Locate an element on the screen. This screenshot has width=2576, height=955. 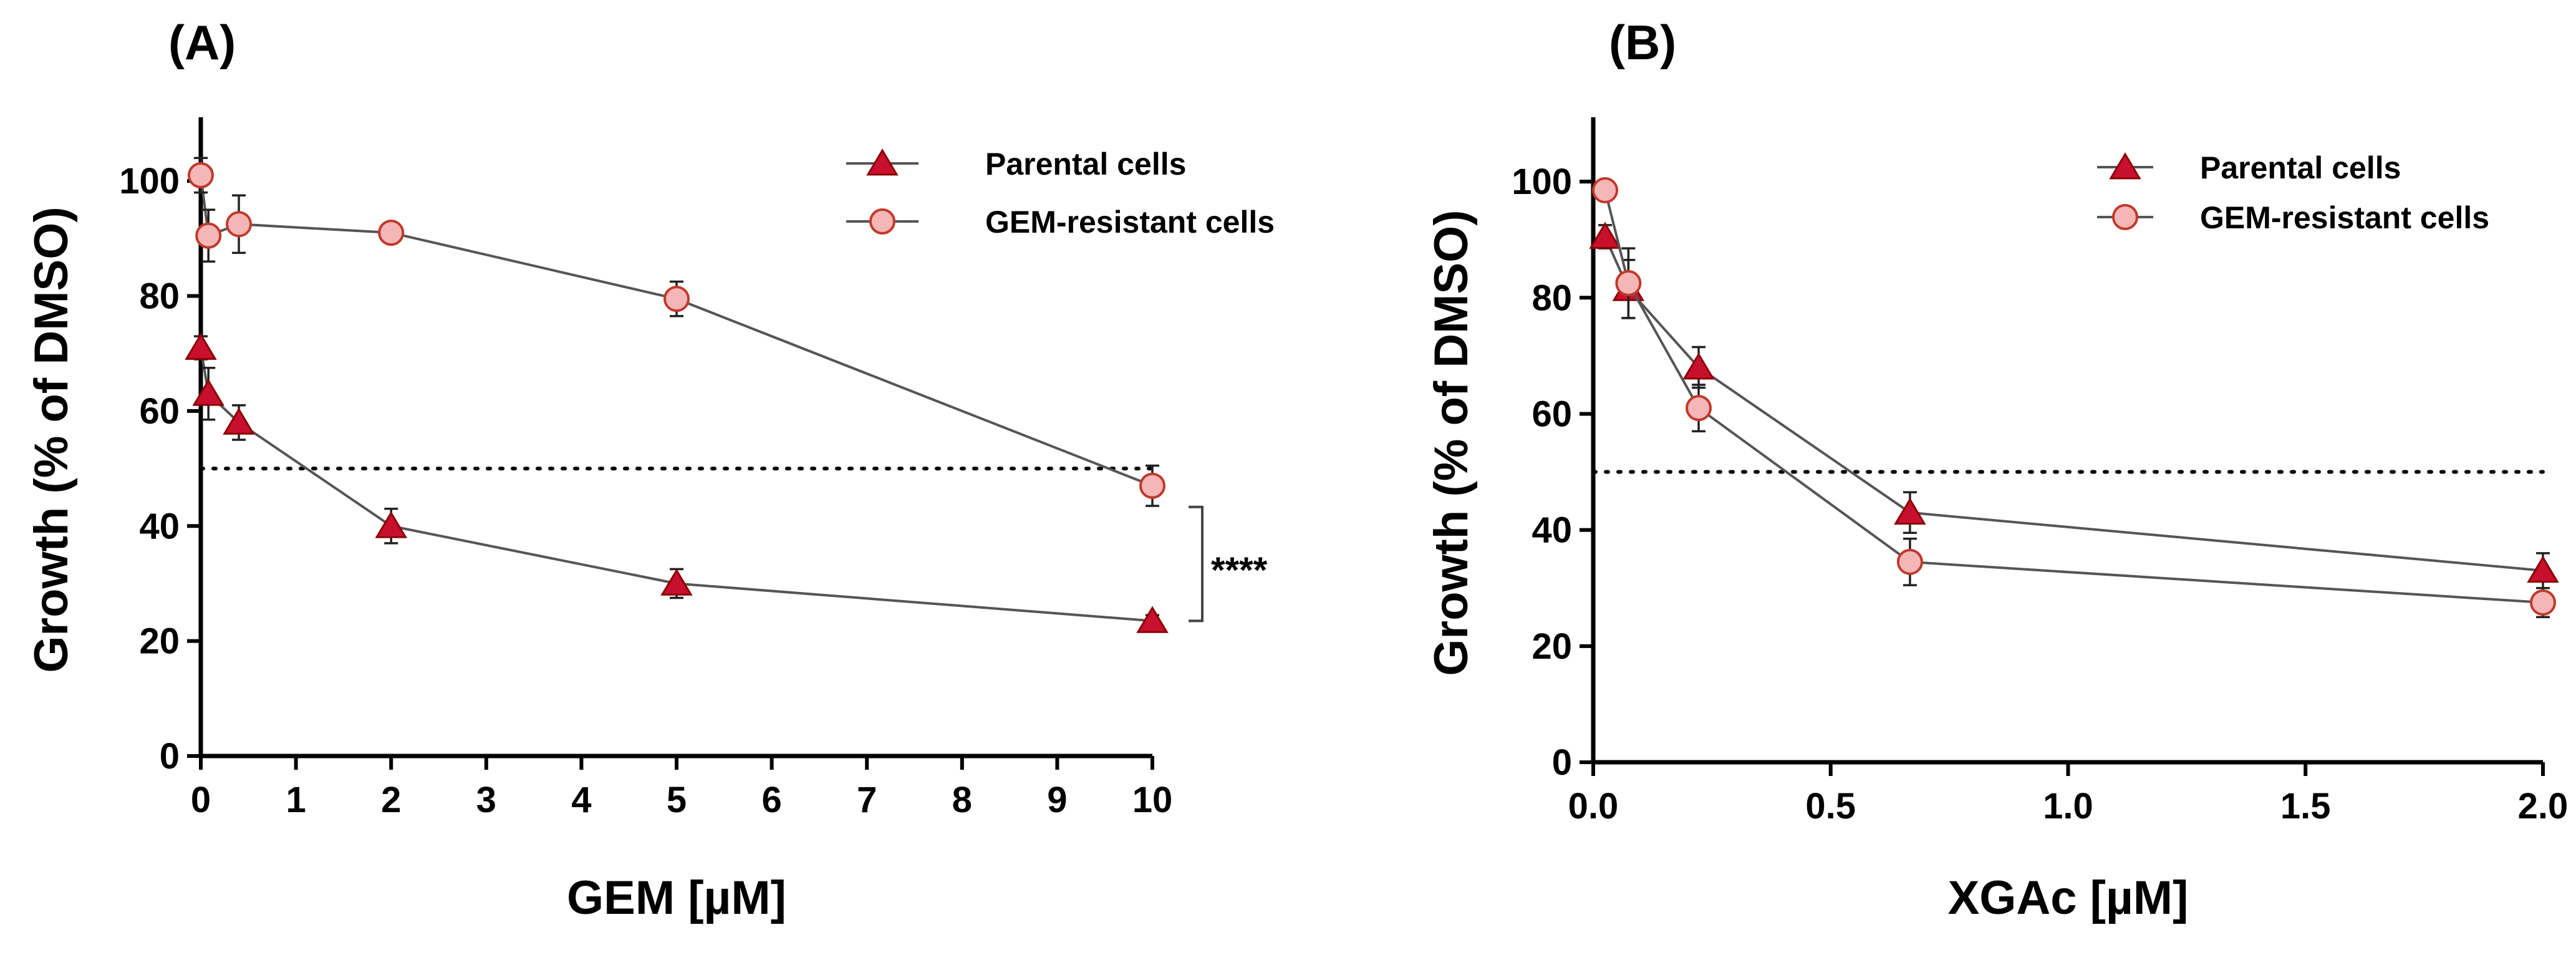
chart-b-series-parental-line is located at coordinates (2074, 404).